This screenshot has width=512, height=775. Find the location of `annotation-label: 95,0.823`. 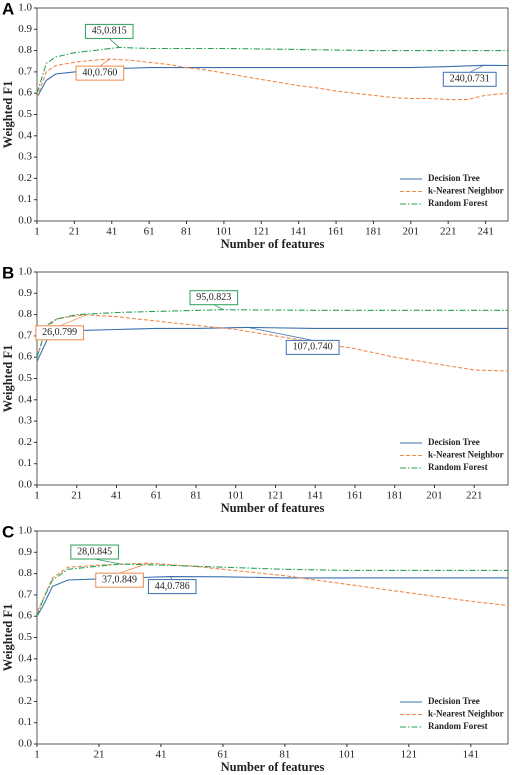

annotation-label: 95,0.823 is located at coordinates (213, 297).